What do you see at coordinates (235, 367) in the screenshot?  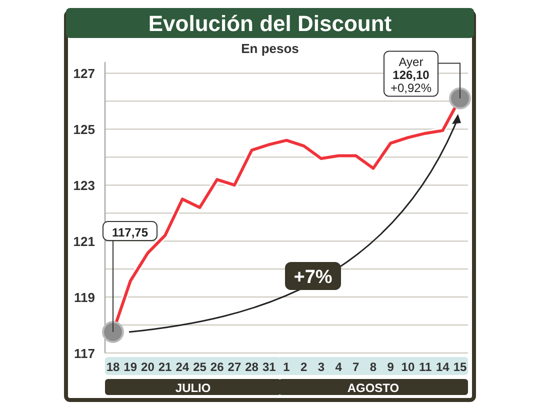 I see `x-tick-label: 27` at bounding box center [235, 367].